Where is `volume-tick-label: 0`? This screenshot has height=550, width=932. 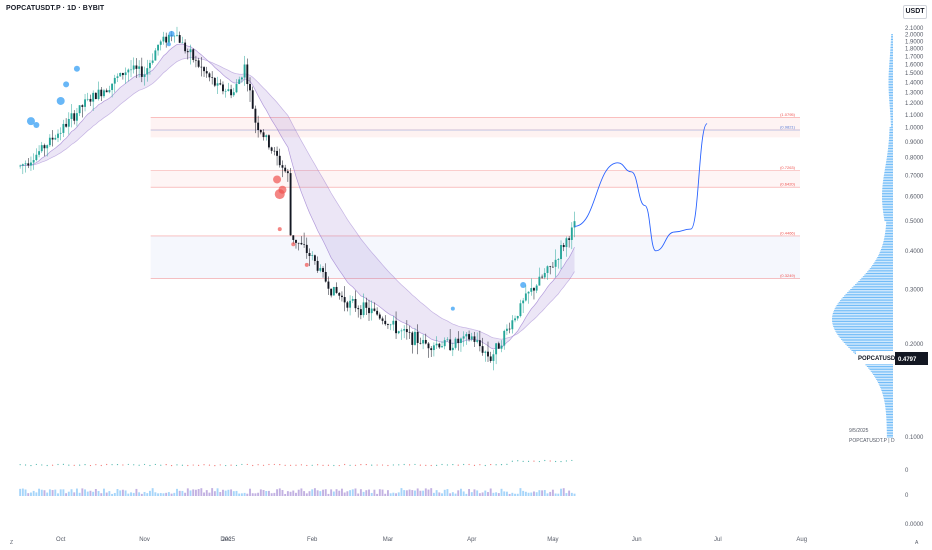
volume-tick-label: 0 is located at coordinates (907, 496).